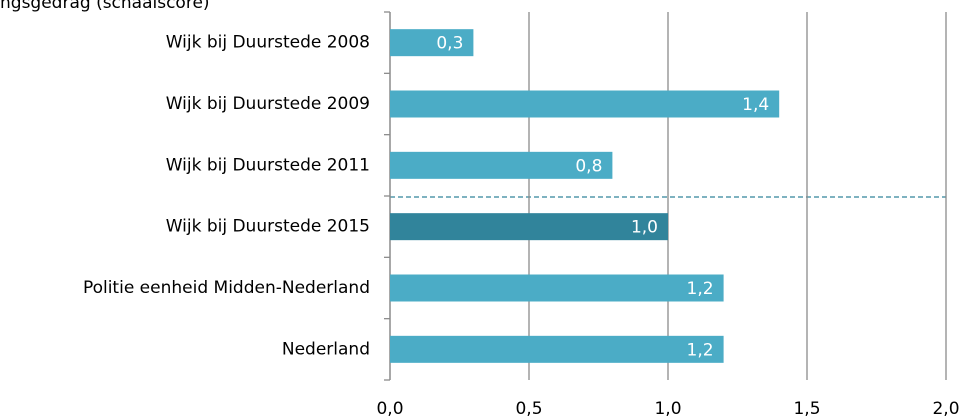 The height and width of the screenshot is (419, 969). Describe the element at coordinates (755, 105) in the screenshot. I see `value-label: 1,4` at that location.